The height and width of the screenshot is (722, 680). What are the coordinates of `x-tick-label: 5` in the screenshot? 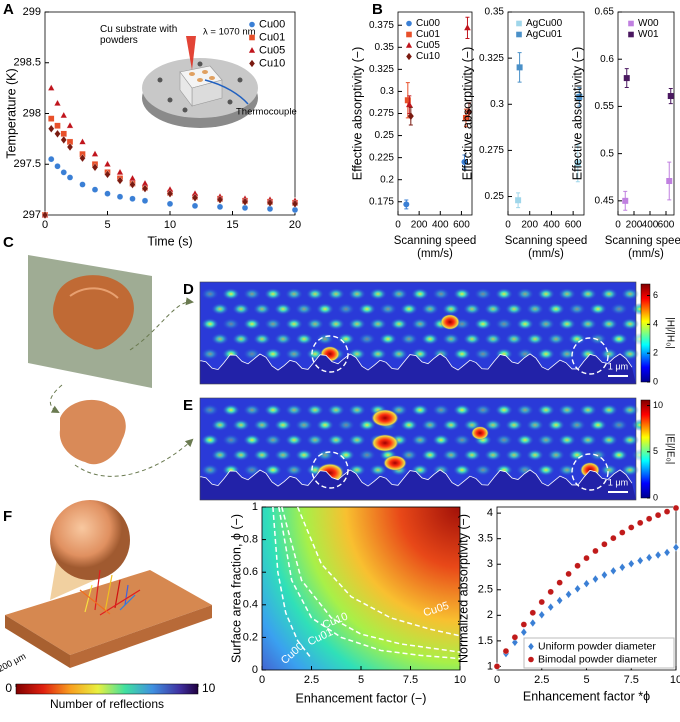 It's located at (586, 680).